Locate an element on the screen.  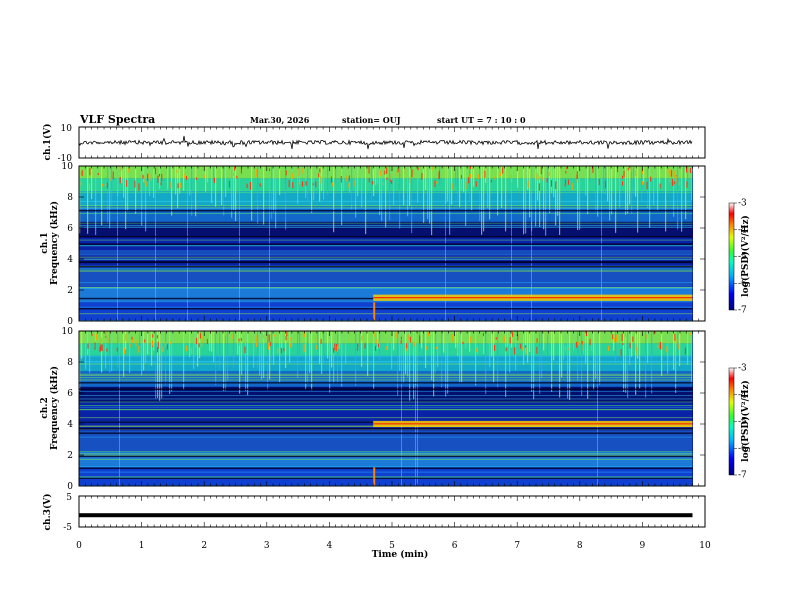
colorbar-tick-label: -7 is located at coordinates (742, 476).